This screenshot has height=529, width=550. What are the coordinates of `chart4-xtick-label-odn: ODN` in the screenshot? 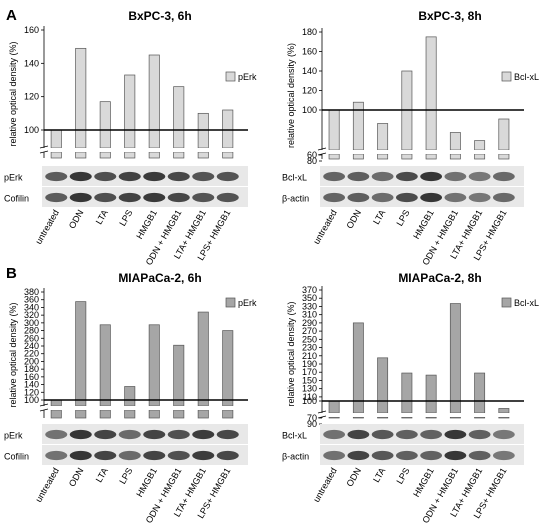 It's located at (353, 477).